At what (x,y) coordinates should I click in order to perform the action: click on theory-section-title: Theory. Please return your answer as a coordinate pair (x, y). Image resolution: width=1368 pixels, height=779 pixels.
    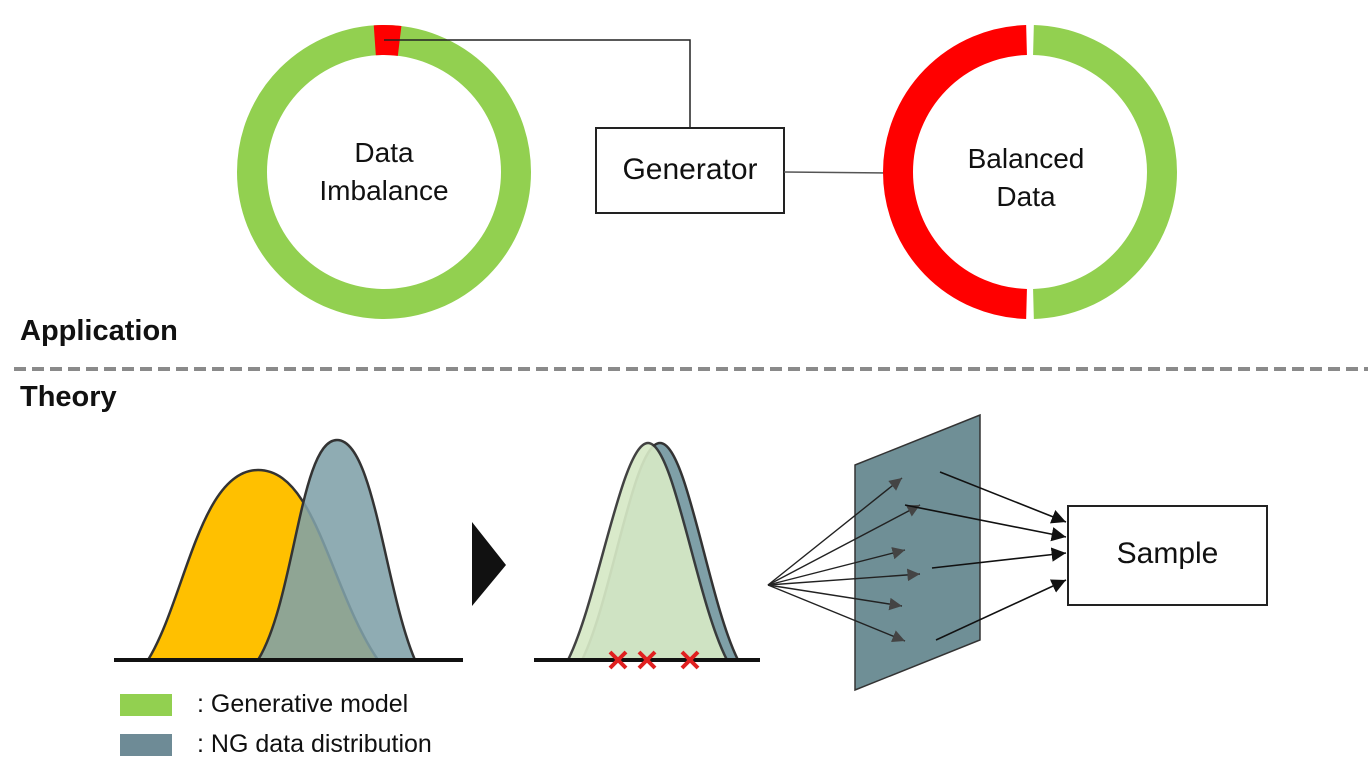
    Looking at the image, I should click on (68, 397).